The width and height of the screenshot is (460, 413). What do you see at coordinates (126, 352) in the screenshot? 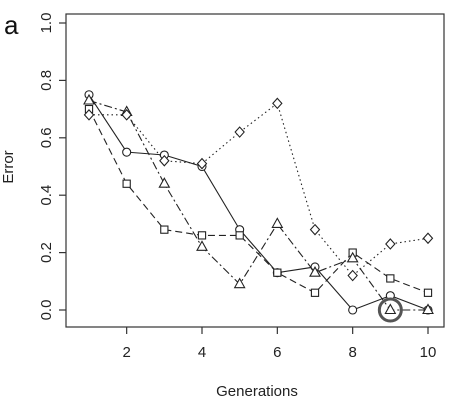
I see `x-tick-label: 2` at bounding box center [126, 352].